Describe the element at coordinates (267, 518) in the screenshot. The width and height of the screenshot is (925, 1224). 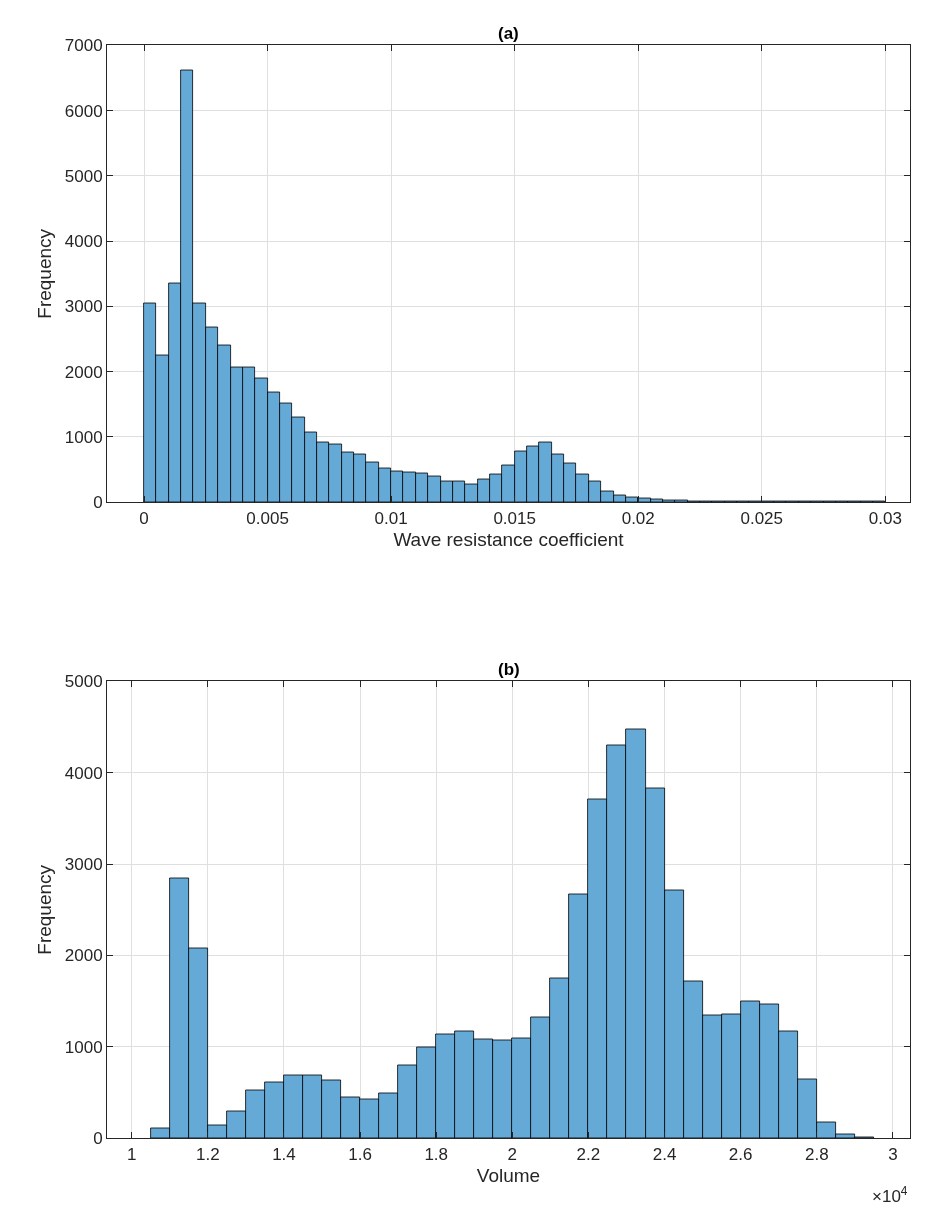
I see `x-tick-label: 0.005` at that location.